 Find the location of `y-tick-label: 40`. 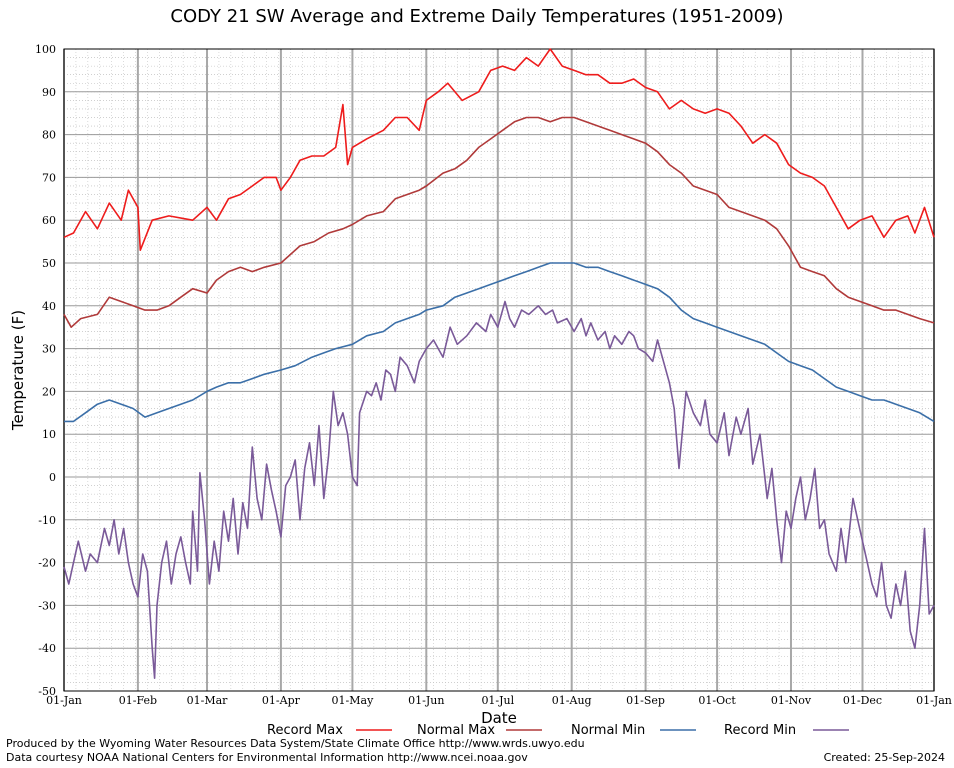

y-tick-label: 40 is located at coordinates (49, 306).